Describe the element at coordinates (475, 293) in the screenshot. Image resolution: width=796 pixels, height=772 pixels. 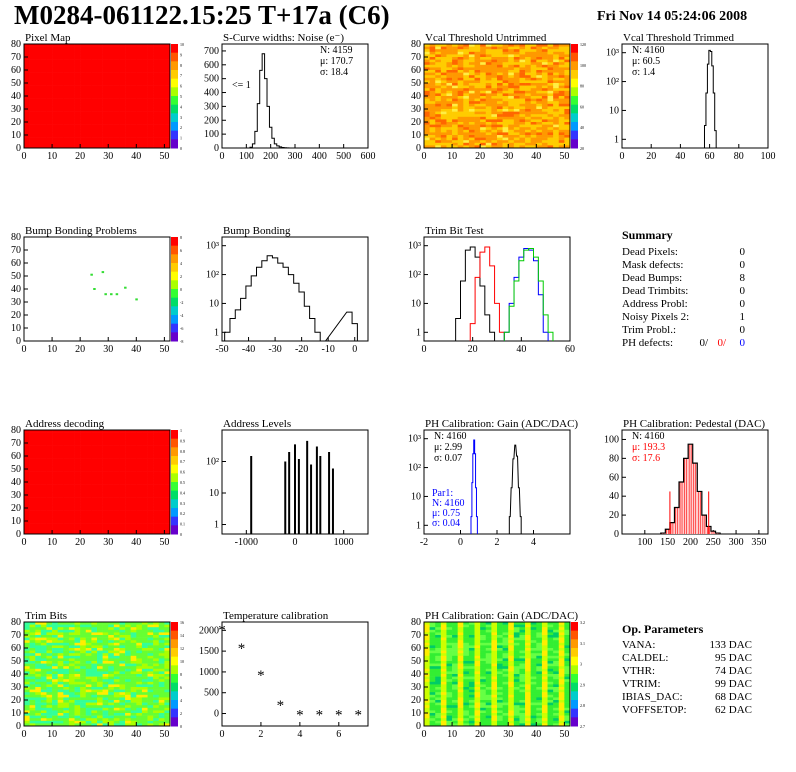
I see `series-black` at that location.